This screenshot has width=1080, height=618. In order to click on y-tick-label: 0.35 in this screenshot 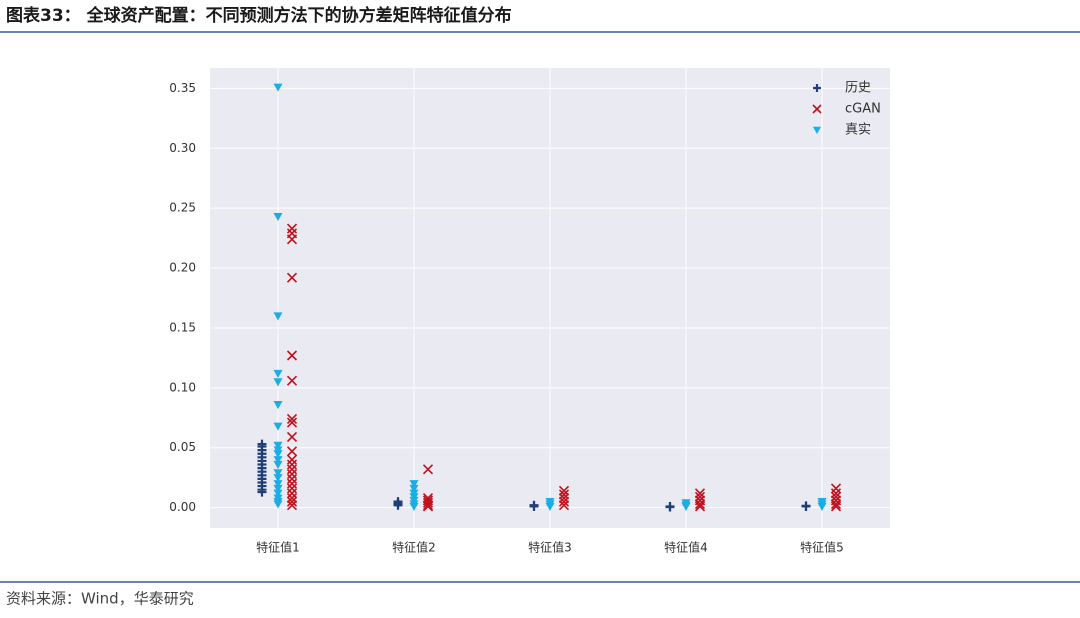, I will do `click(182, 88)`.